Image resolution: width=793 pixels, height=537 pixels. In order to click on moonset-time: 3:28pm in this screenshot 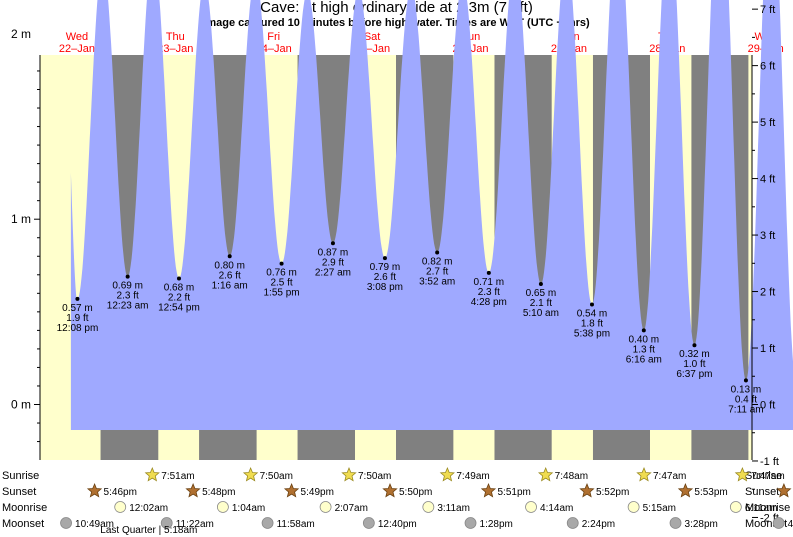, I will do `click(701, 524)`.